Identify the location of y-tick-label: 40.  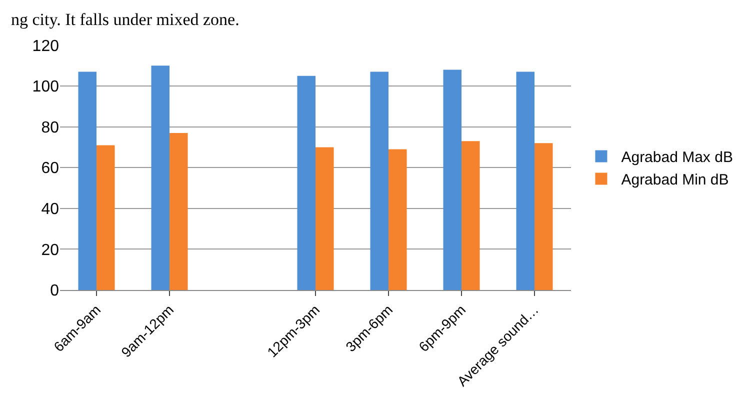
(50, 209).